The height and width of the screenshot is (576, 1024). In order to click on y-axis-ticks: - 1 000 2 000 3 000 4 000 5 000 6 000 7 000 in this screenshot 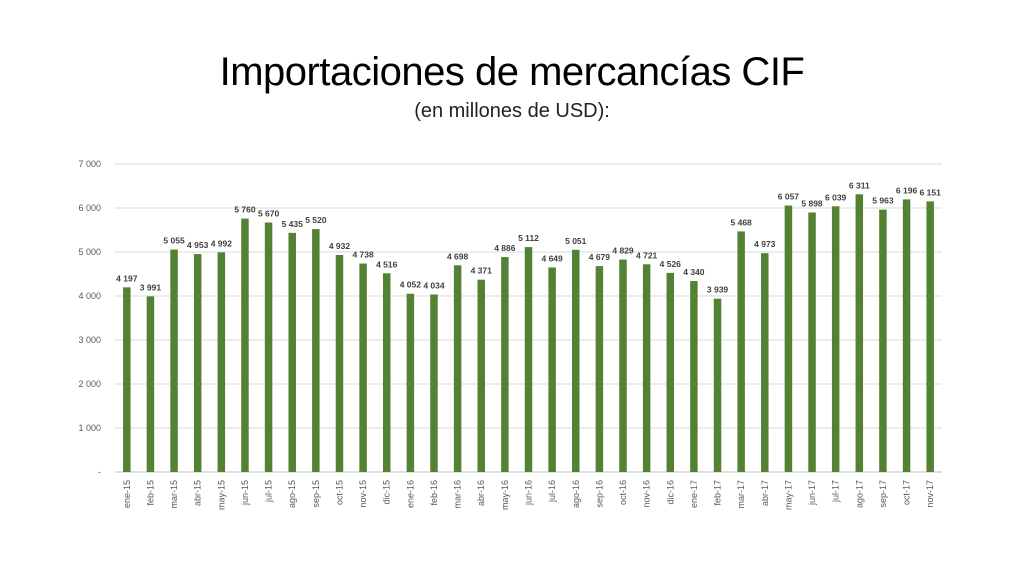, I will do `click(89, 318)`.